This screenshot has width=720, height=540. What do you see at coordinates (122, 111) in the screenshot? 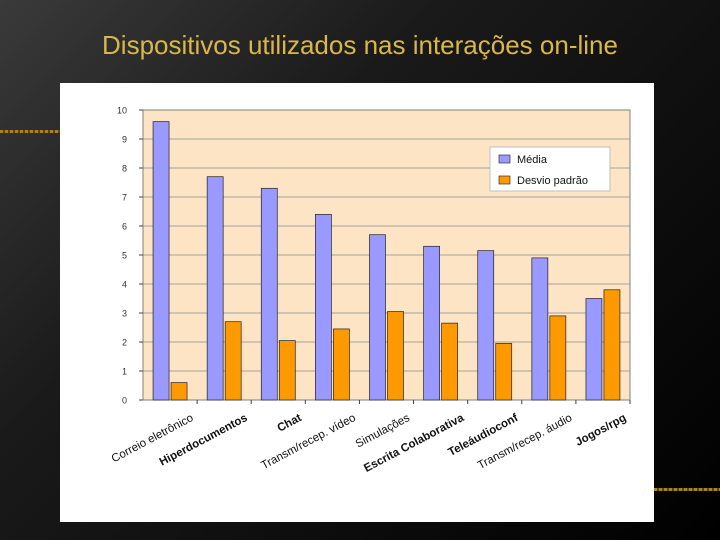
I see `y-tick-label: 10` at bounding box center [122, 111].